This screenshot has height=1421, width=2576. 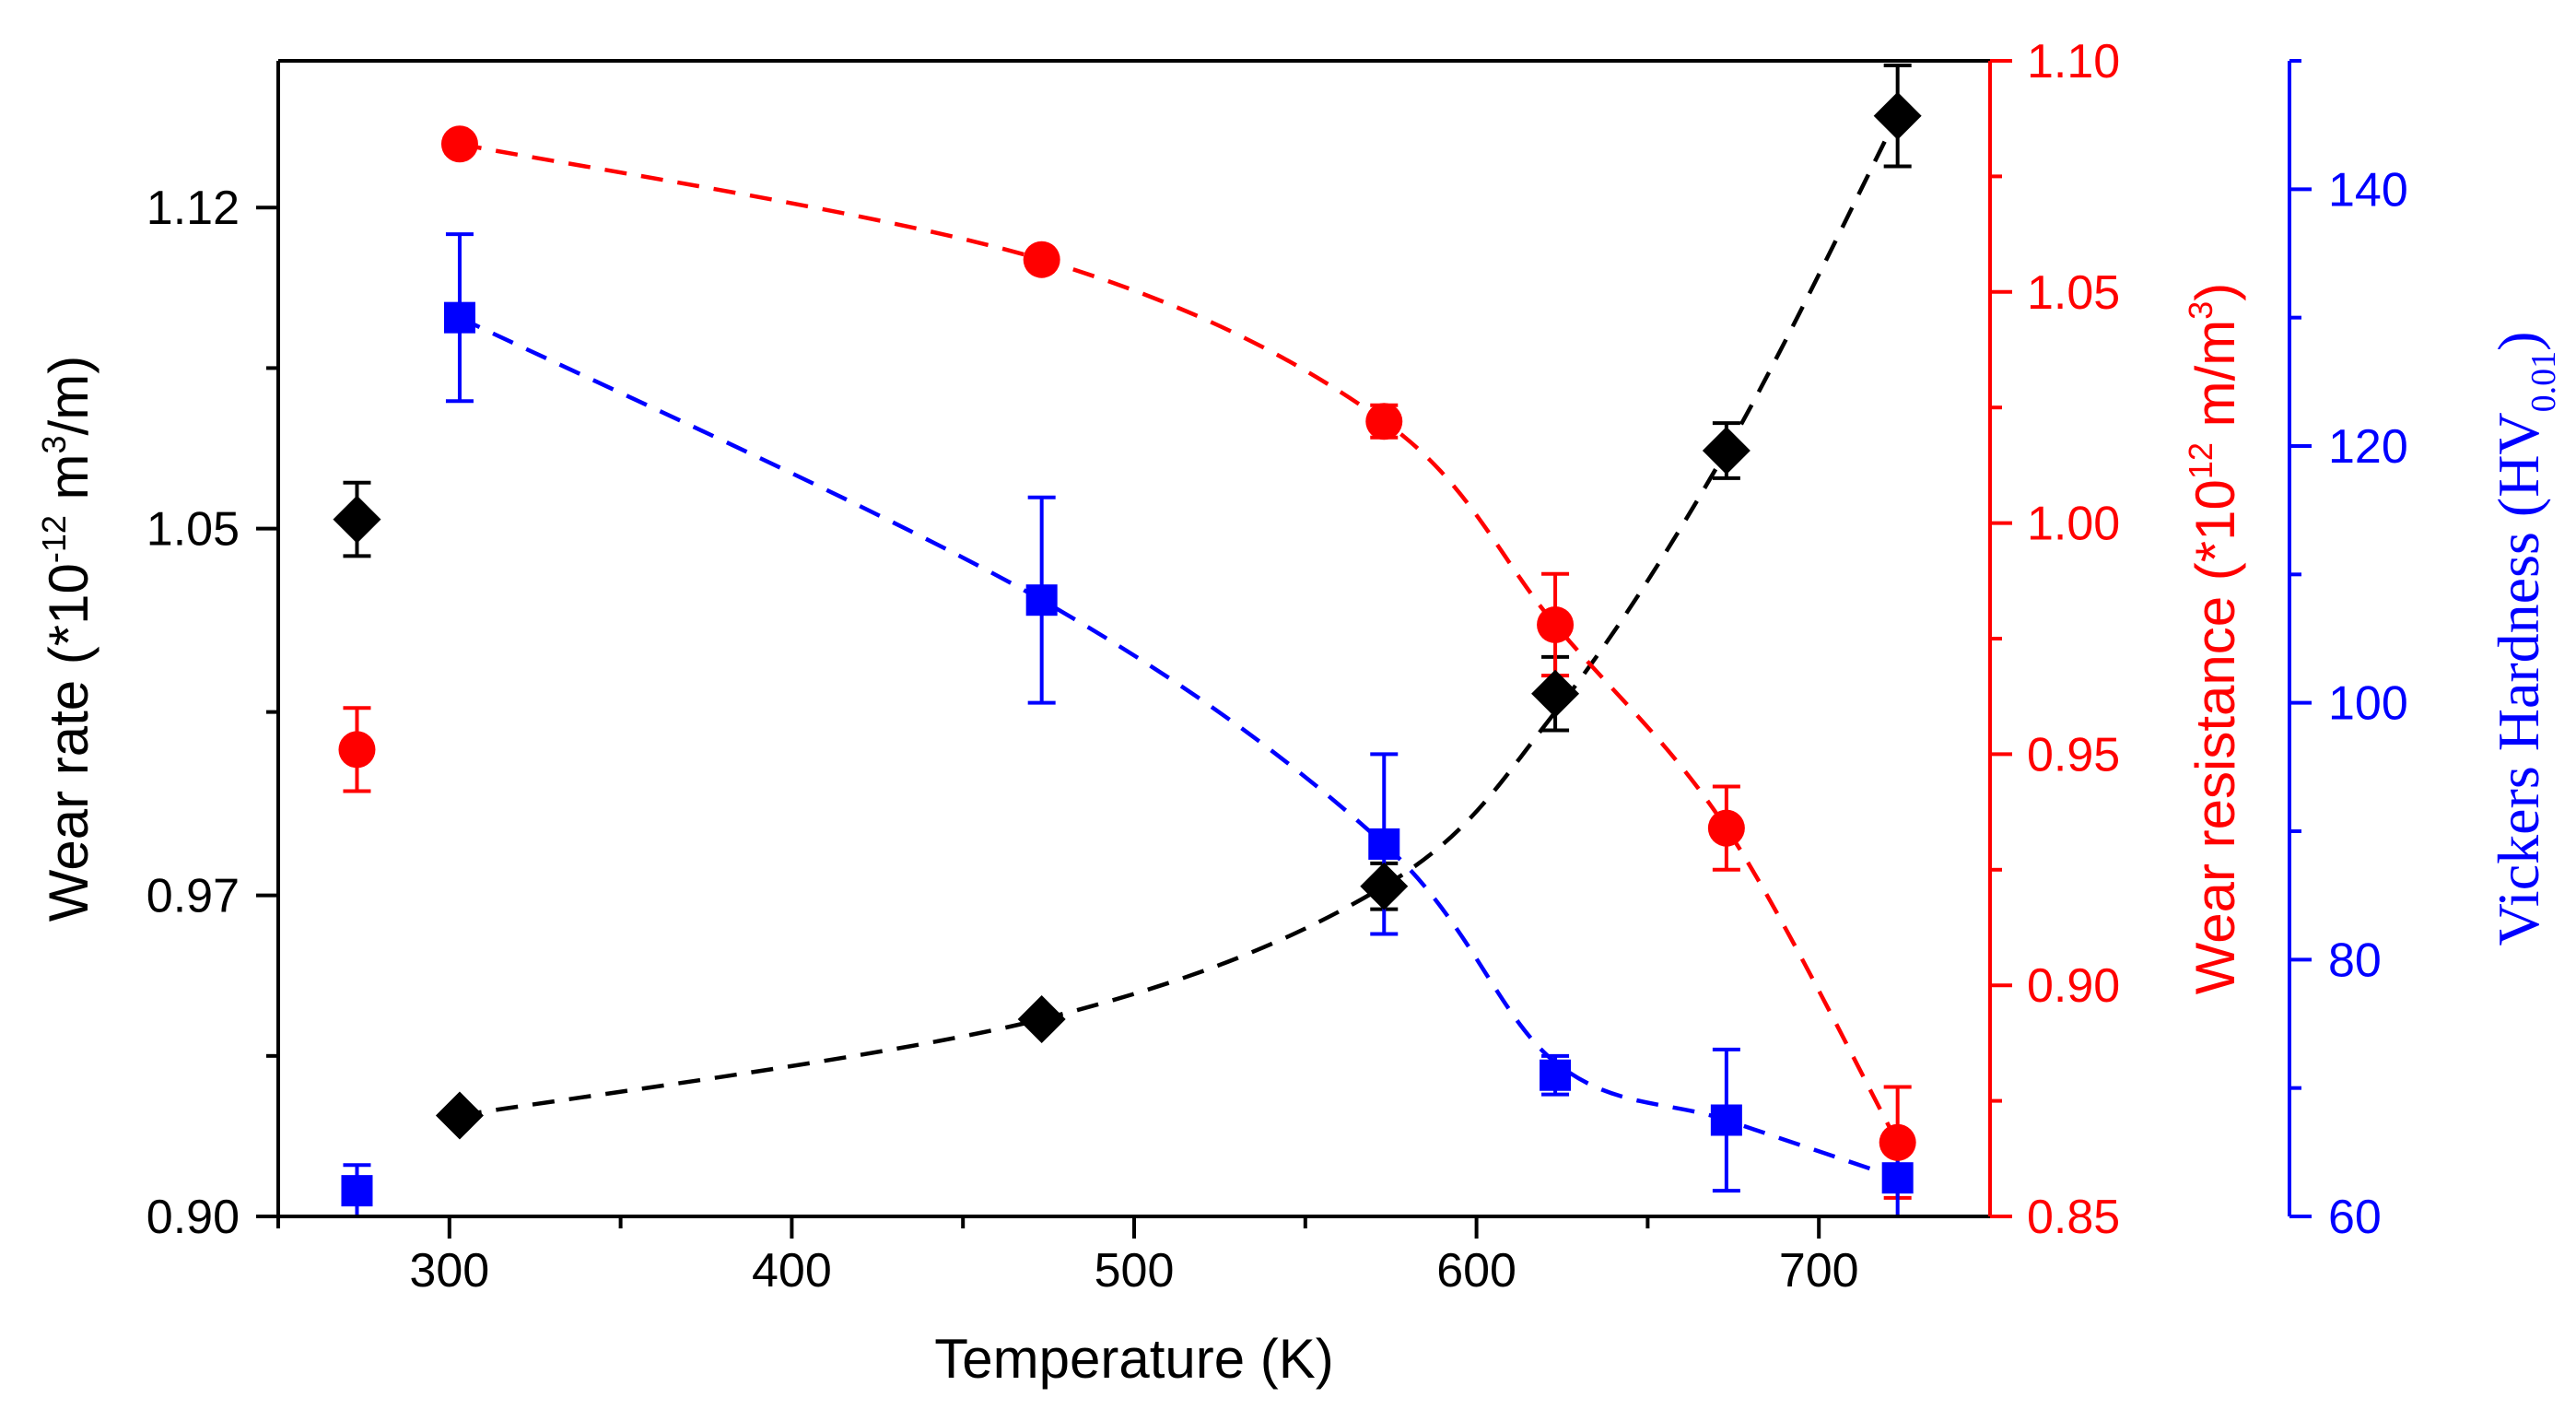 What do you see at coordinates (1133, 1359) in the screenshot?
I see `x-axis-title: Temperature (K)` at bounding box center [1133, 1359].